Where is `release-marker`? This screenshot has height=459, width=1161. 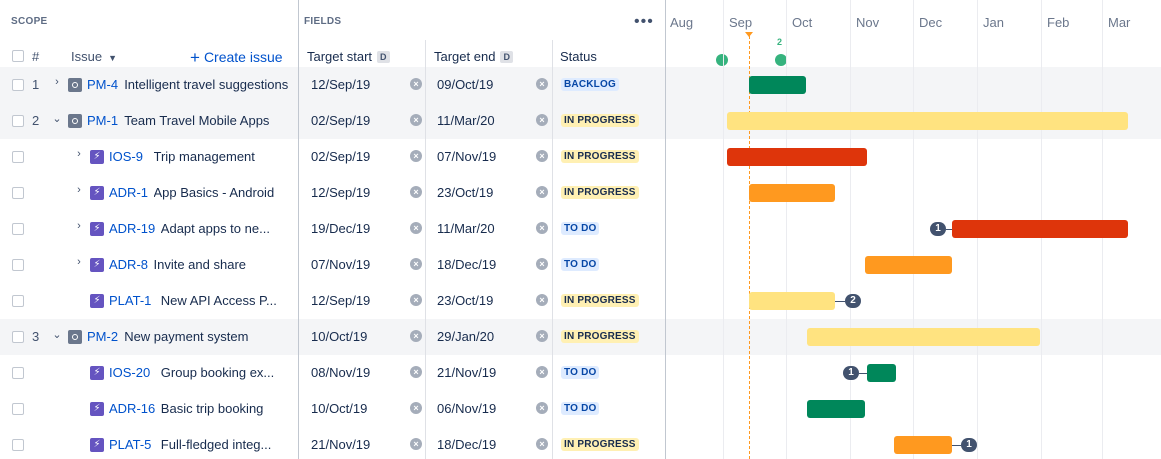 release-marker is located at coordinates (781, 60).